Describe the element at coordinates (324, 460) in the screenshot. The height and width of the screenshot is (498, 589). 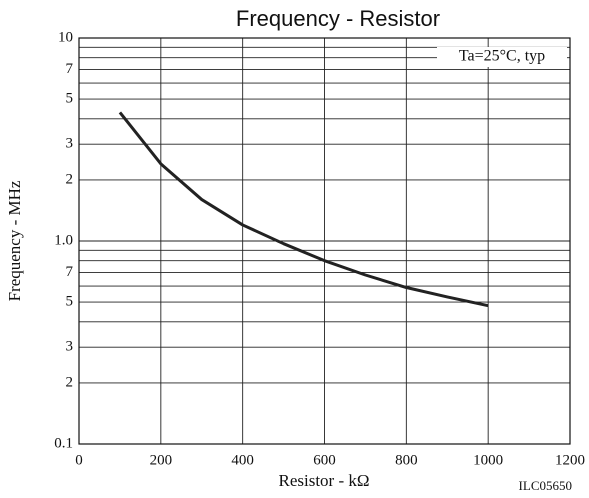
I see `x-tick-label: 600` at that location.